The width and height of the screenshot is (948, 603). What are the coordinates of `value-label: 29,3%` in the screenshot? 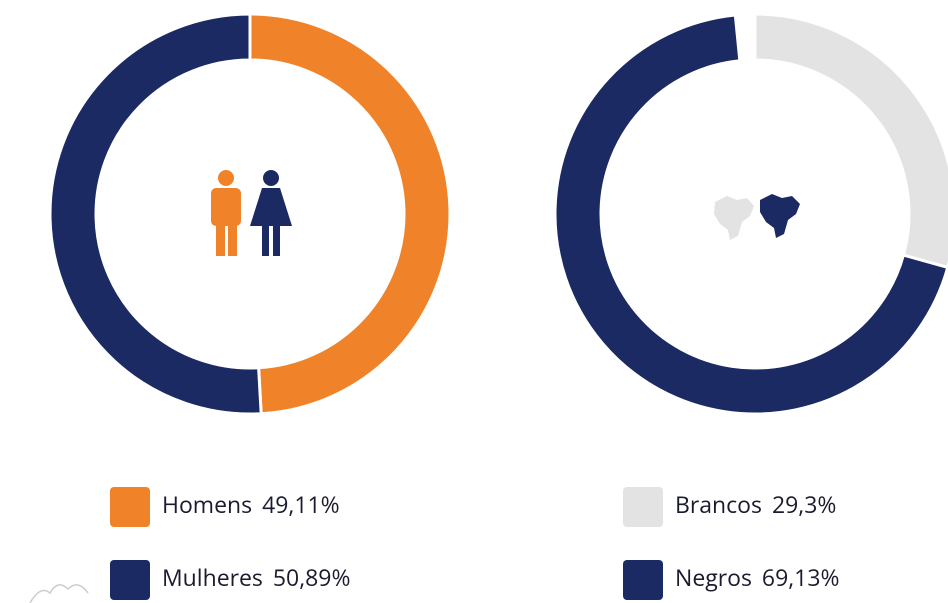 It's located at (804, 504).